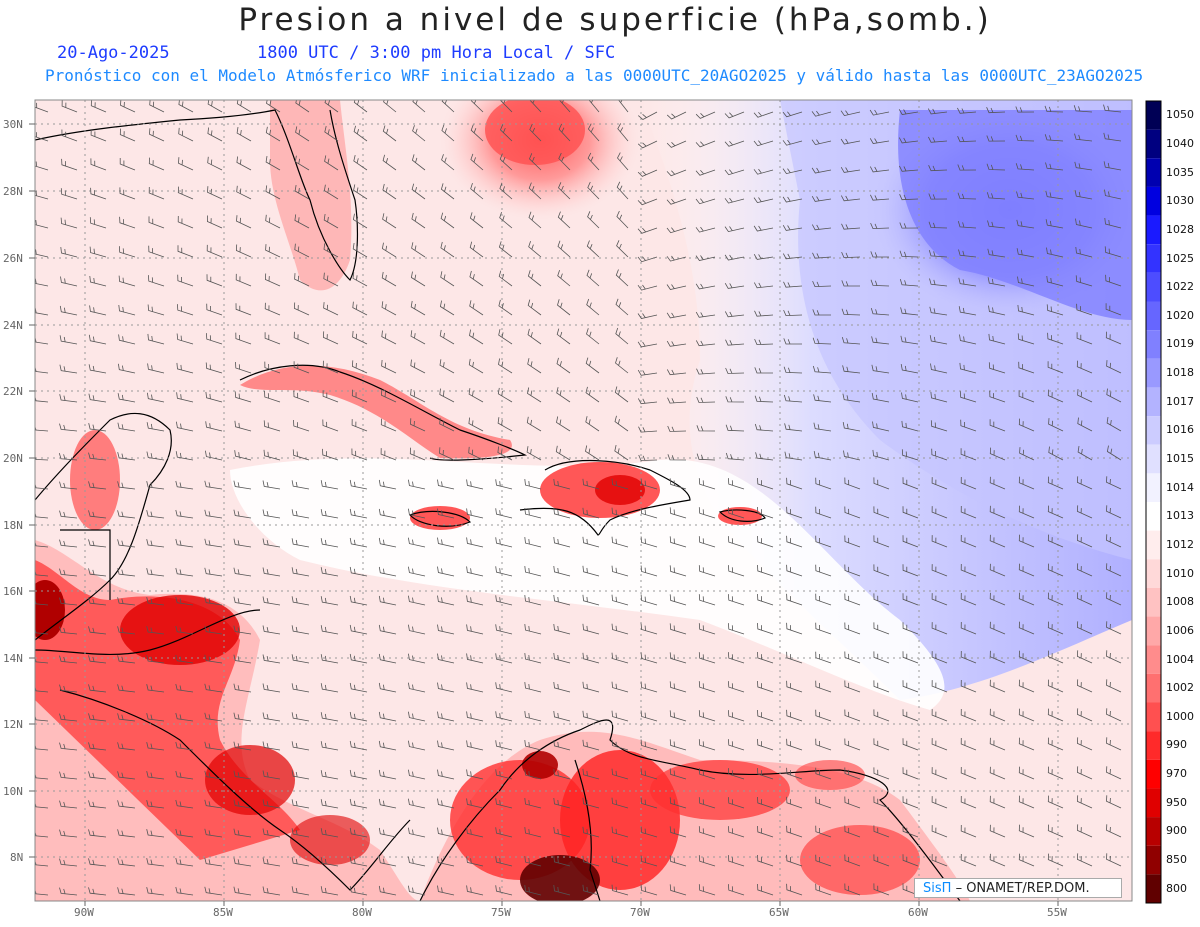 The width and height of the screenshot is (1200, 927). What do you see at coordinates (1180, 315) in the screenshot?
I see `colorbar-label: 1020` at bounding box center [1180, 315].